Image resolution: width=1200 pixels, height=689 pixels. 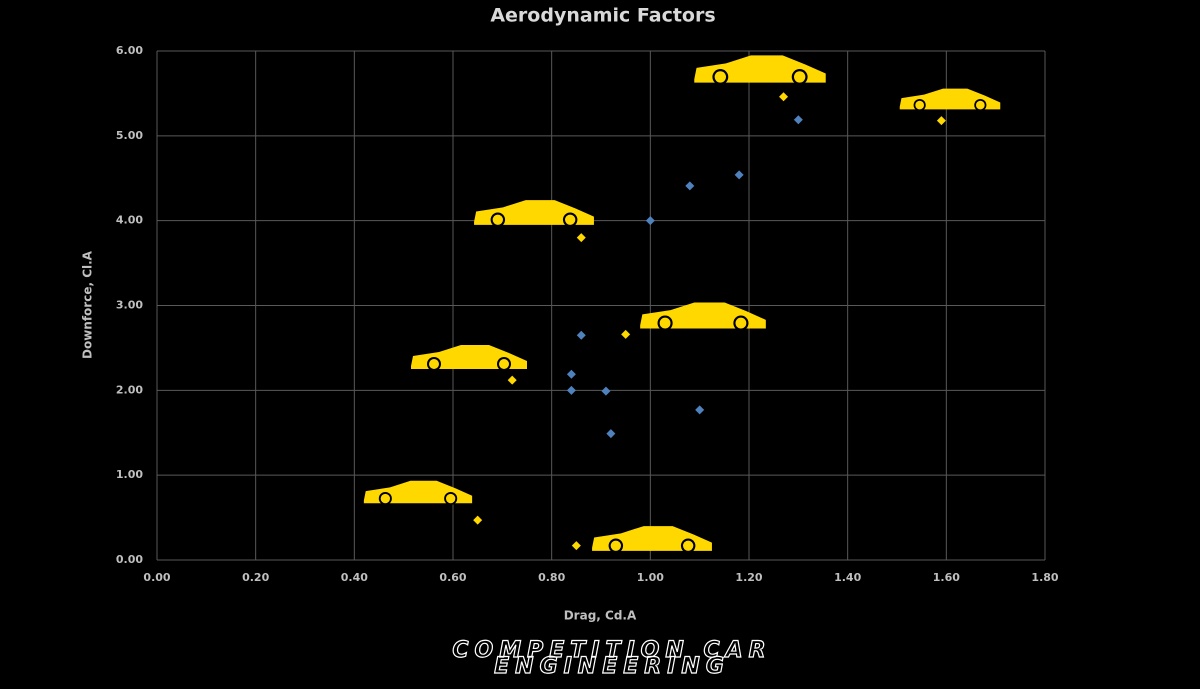 I want to click on x-tick-label: 0.00, so click(x=156, y=577).